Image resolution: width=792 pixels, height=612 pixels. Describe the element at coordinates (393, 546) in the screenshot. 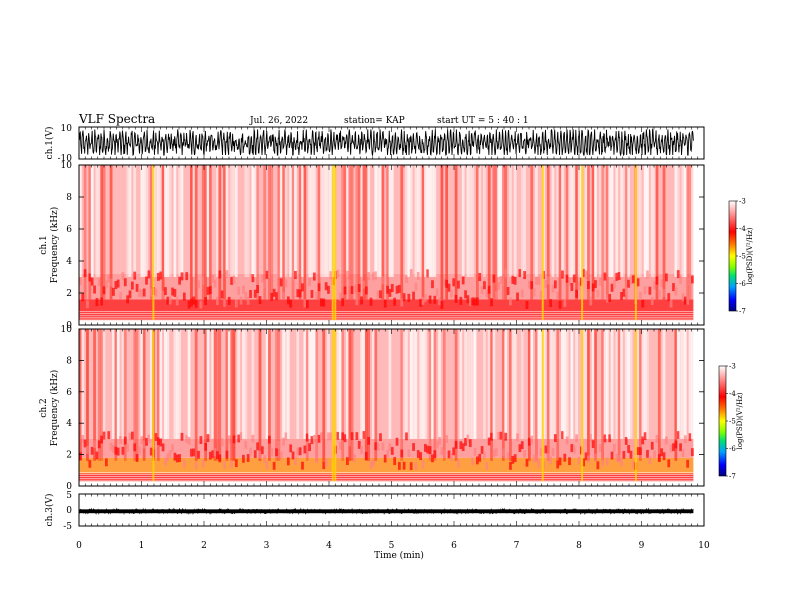

I see `time-axis-labels: 0 1 2 3 4 5 6 7 8 9 10` at that location.